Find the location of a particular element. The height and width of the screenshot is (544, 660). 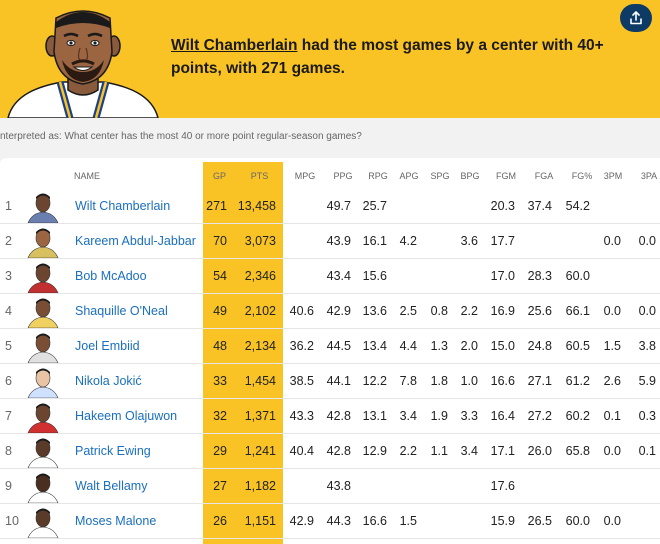

stat-bpg: 1.0 is located at coordinates (469, 381).